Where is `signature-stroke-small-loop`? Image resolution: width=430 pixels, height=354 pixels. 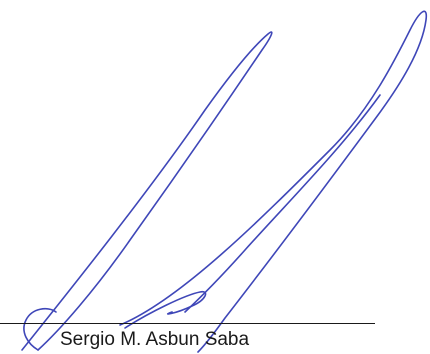
signature-stroke-small-loop is located at coordinates (165, 309).